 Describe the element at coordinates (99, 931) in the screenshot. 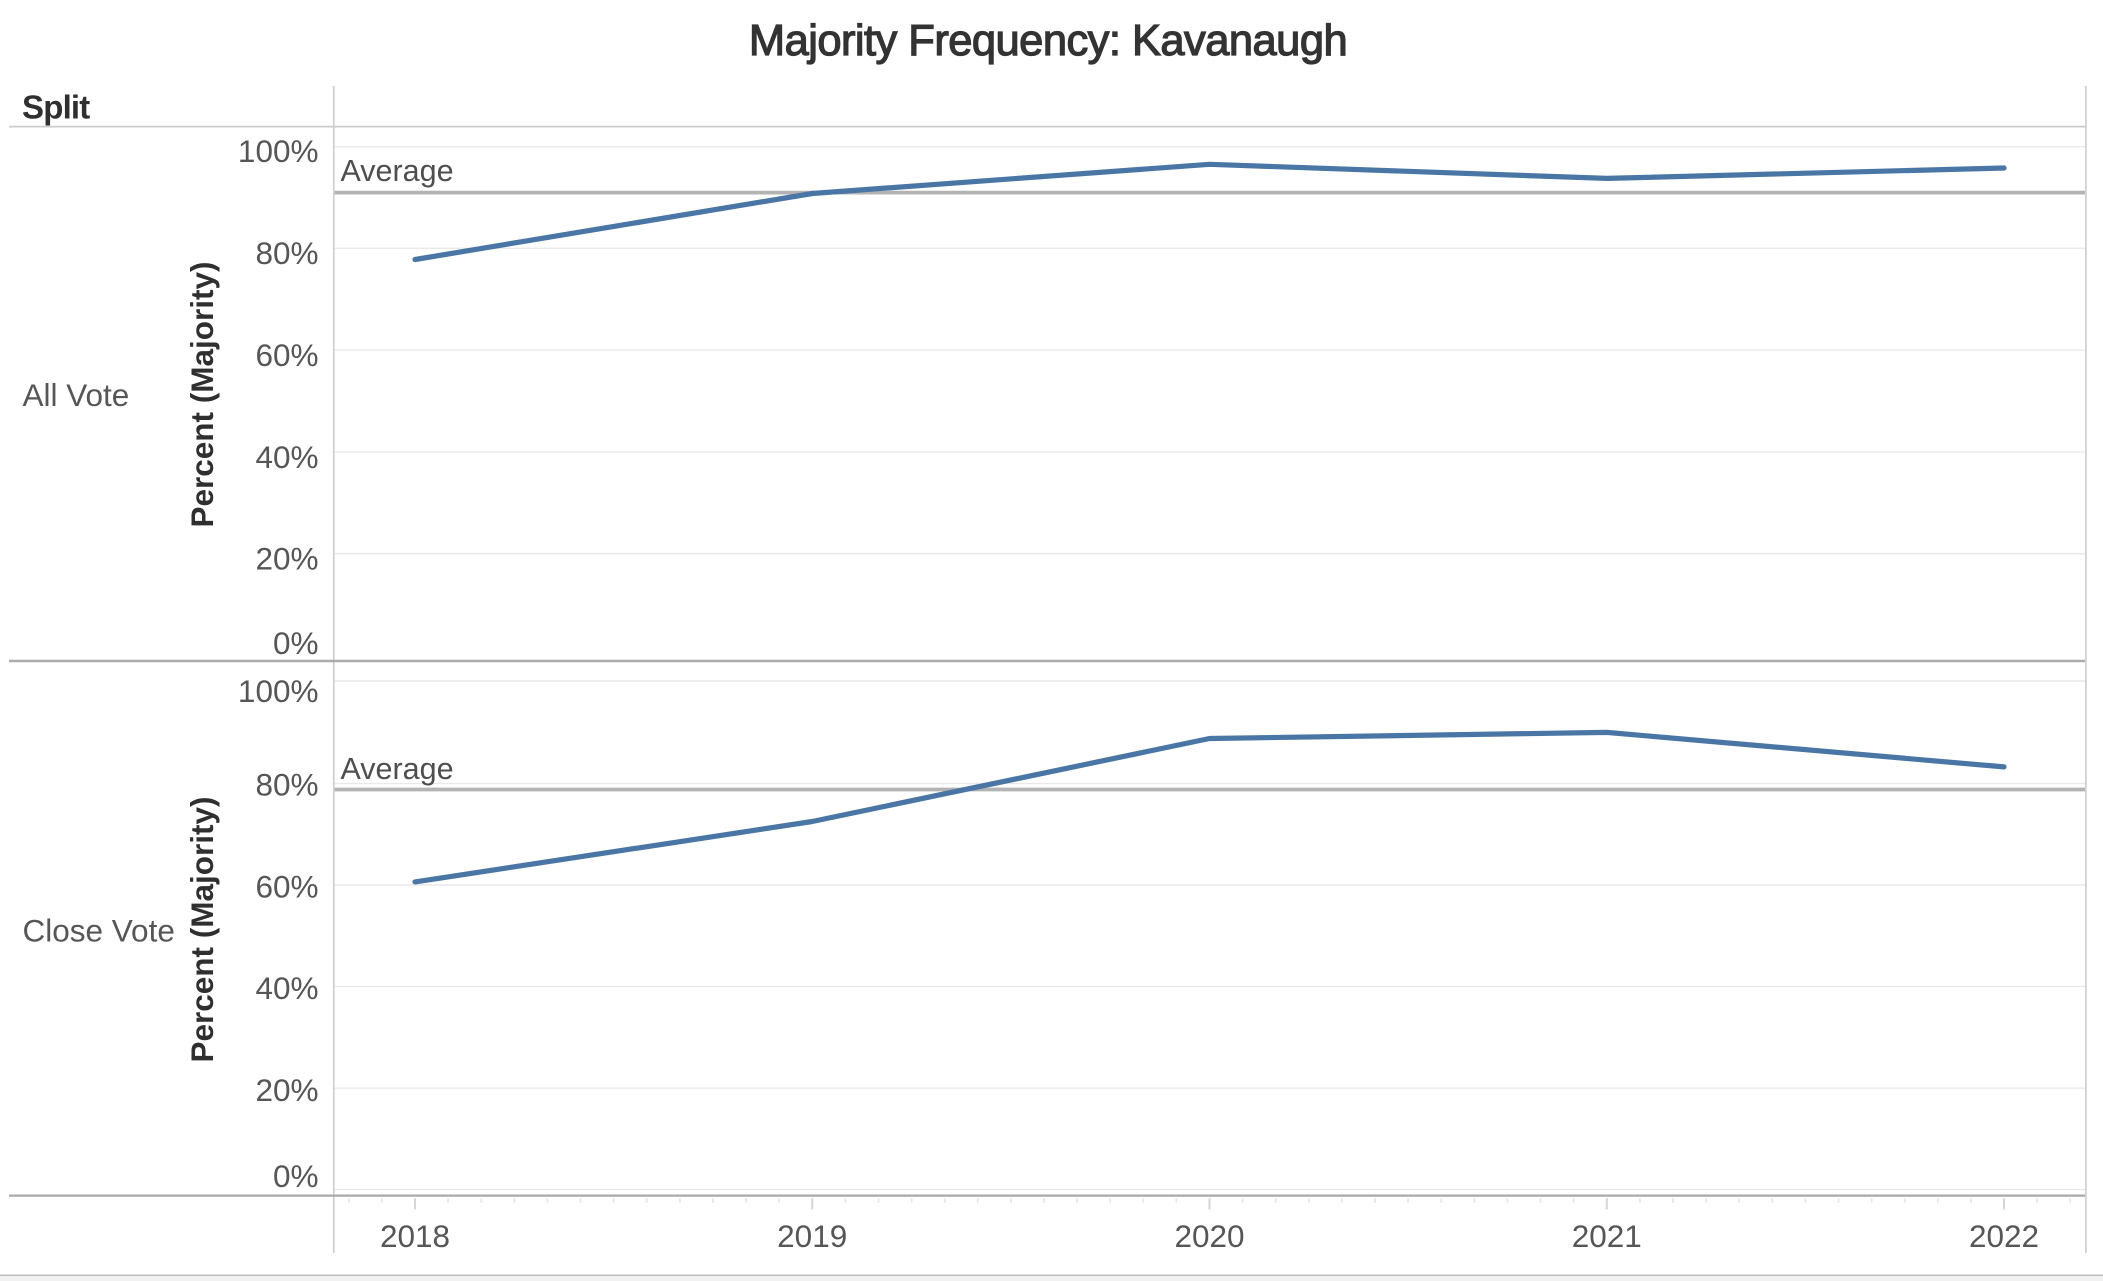

I see `svg-text: Close Vote` at that location.